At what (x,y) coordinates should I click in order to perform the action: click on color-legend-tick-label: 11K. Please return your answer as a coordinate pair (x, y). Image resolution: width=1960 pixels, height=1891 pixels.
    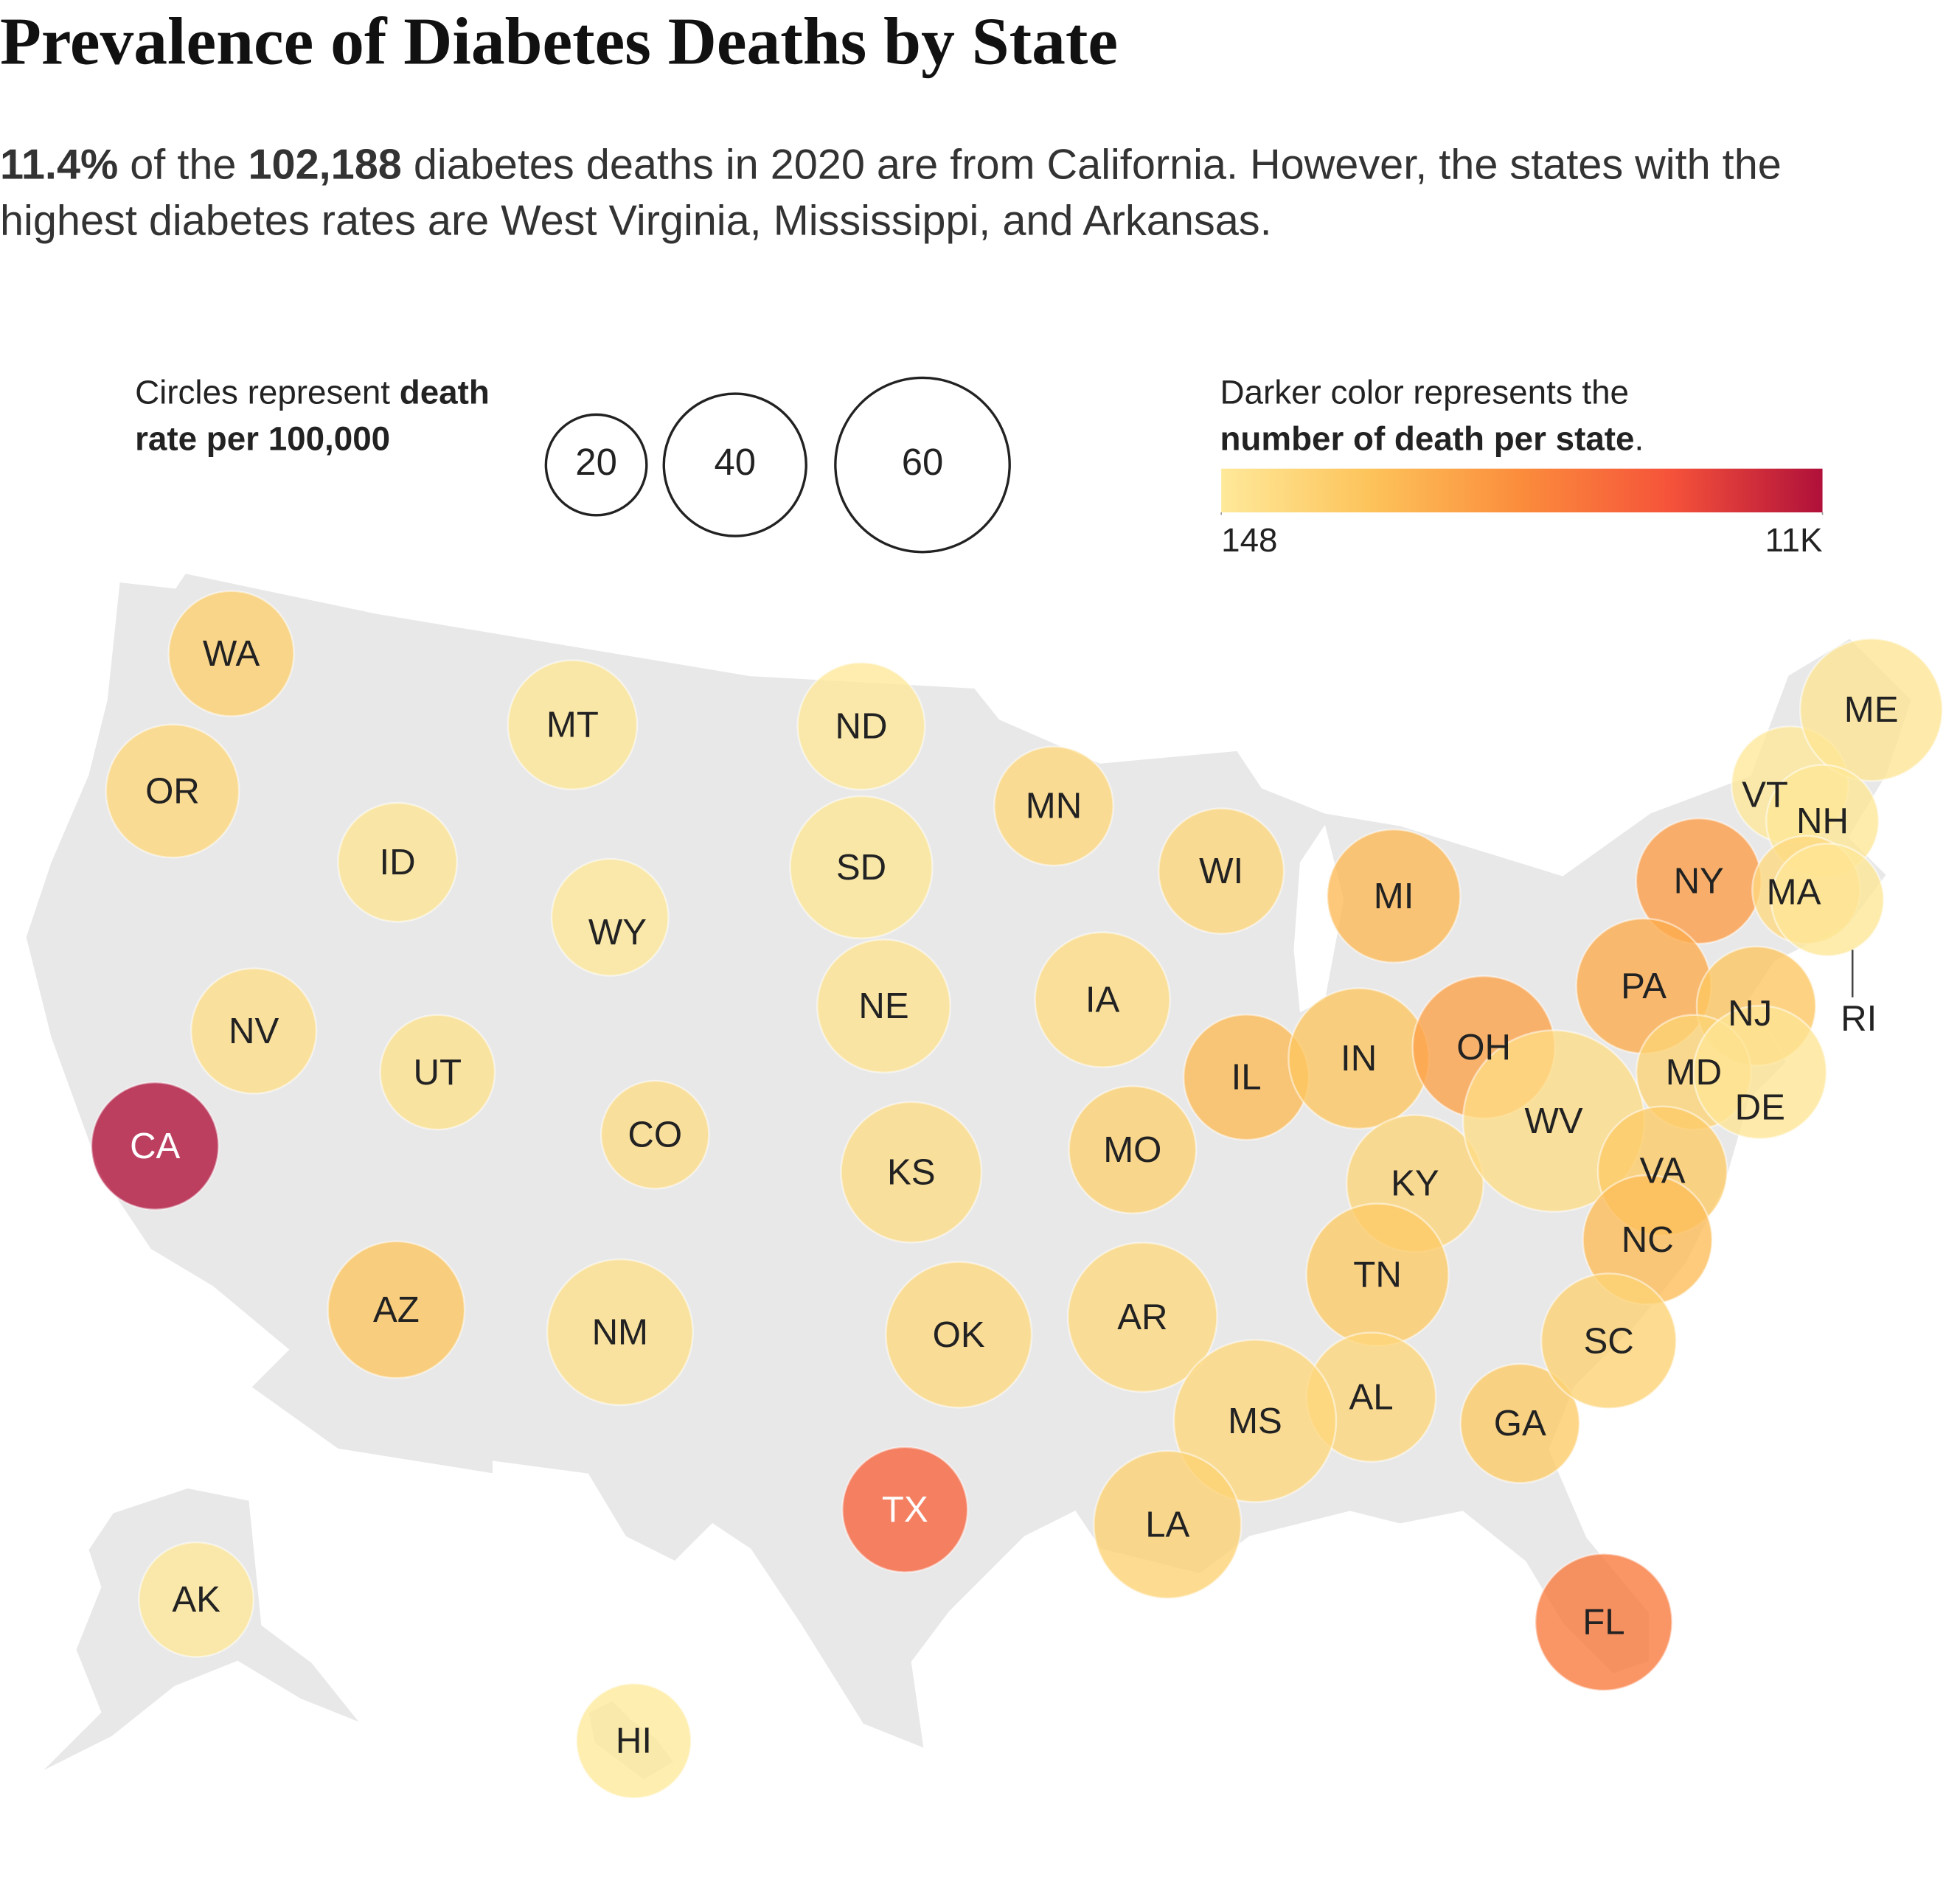
    Looking at the image, I should click on (1794, 540).